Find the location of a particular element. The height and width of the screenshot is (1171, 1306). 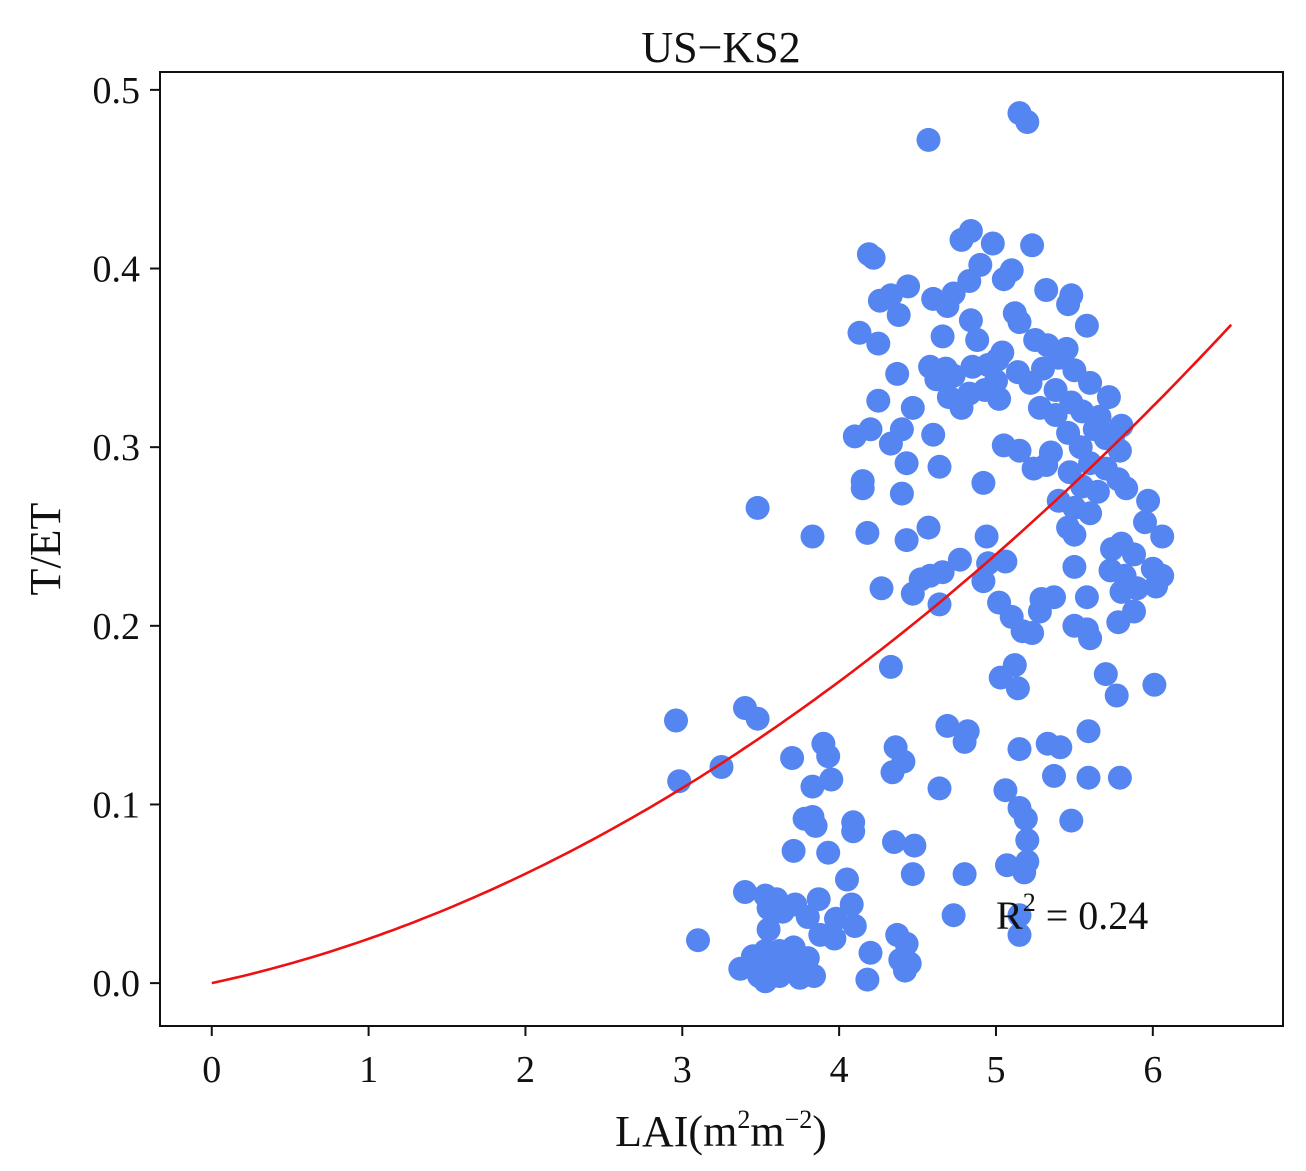

x-axis-title-sup2: −2 is located at coordinates (799, 1119).